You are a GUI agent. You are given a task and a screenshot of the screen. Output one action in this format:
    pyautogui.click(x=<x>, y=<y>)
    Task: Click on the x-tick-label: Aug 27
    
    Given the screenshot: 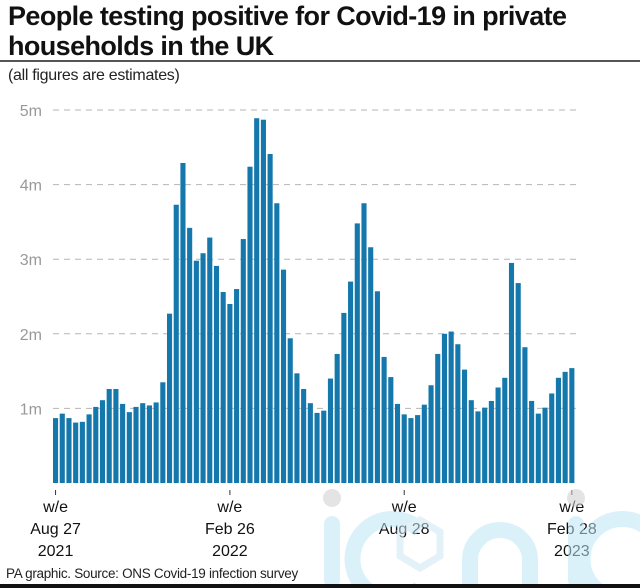 What is the action you would take?
    pyautogui.click(x=55, y=529)
    